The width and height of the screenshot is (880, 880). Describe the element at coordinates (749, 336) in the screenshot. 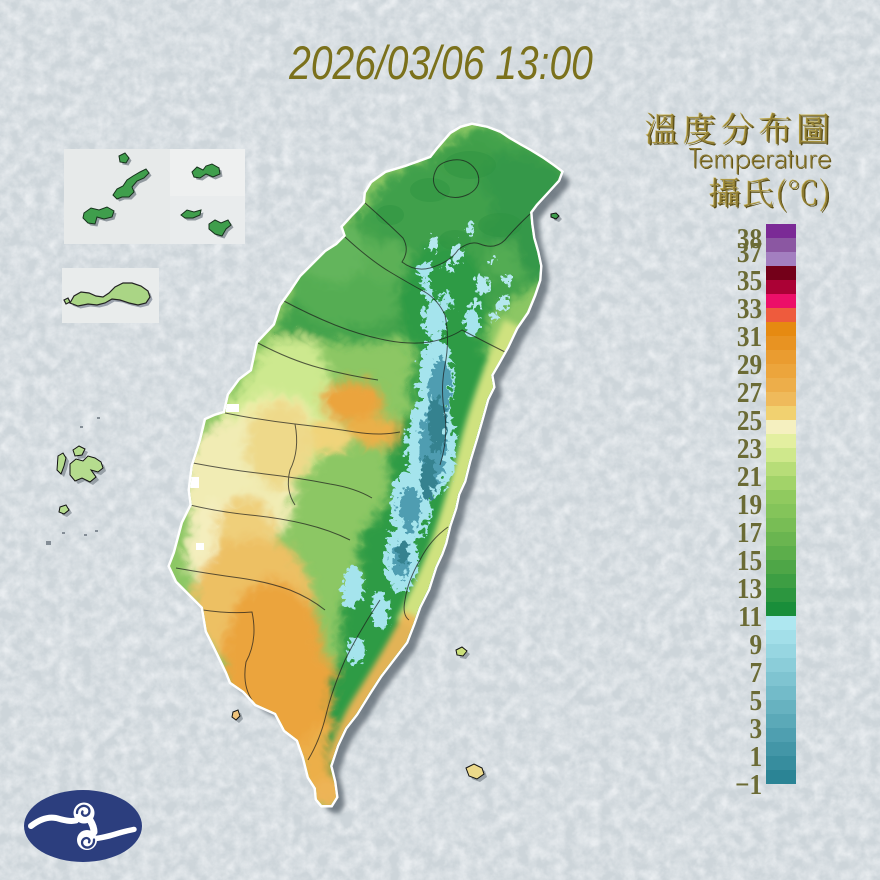

I see `svg-text: 31` at that location.